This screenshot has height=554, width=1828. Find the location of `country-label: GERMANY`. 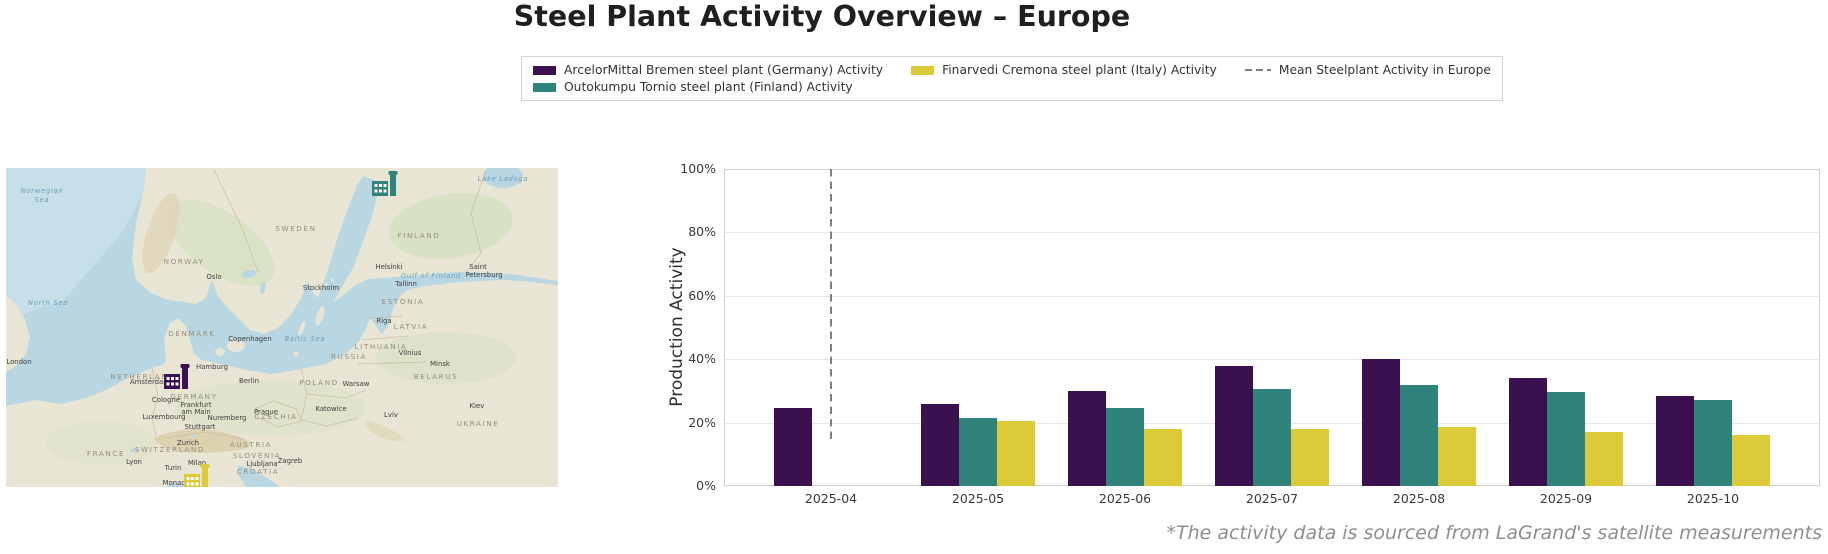

country-label: GERMANY is located at coordinates (193, 396).